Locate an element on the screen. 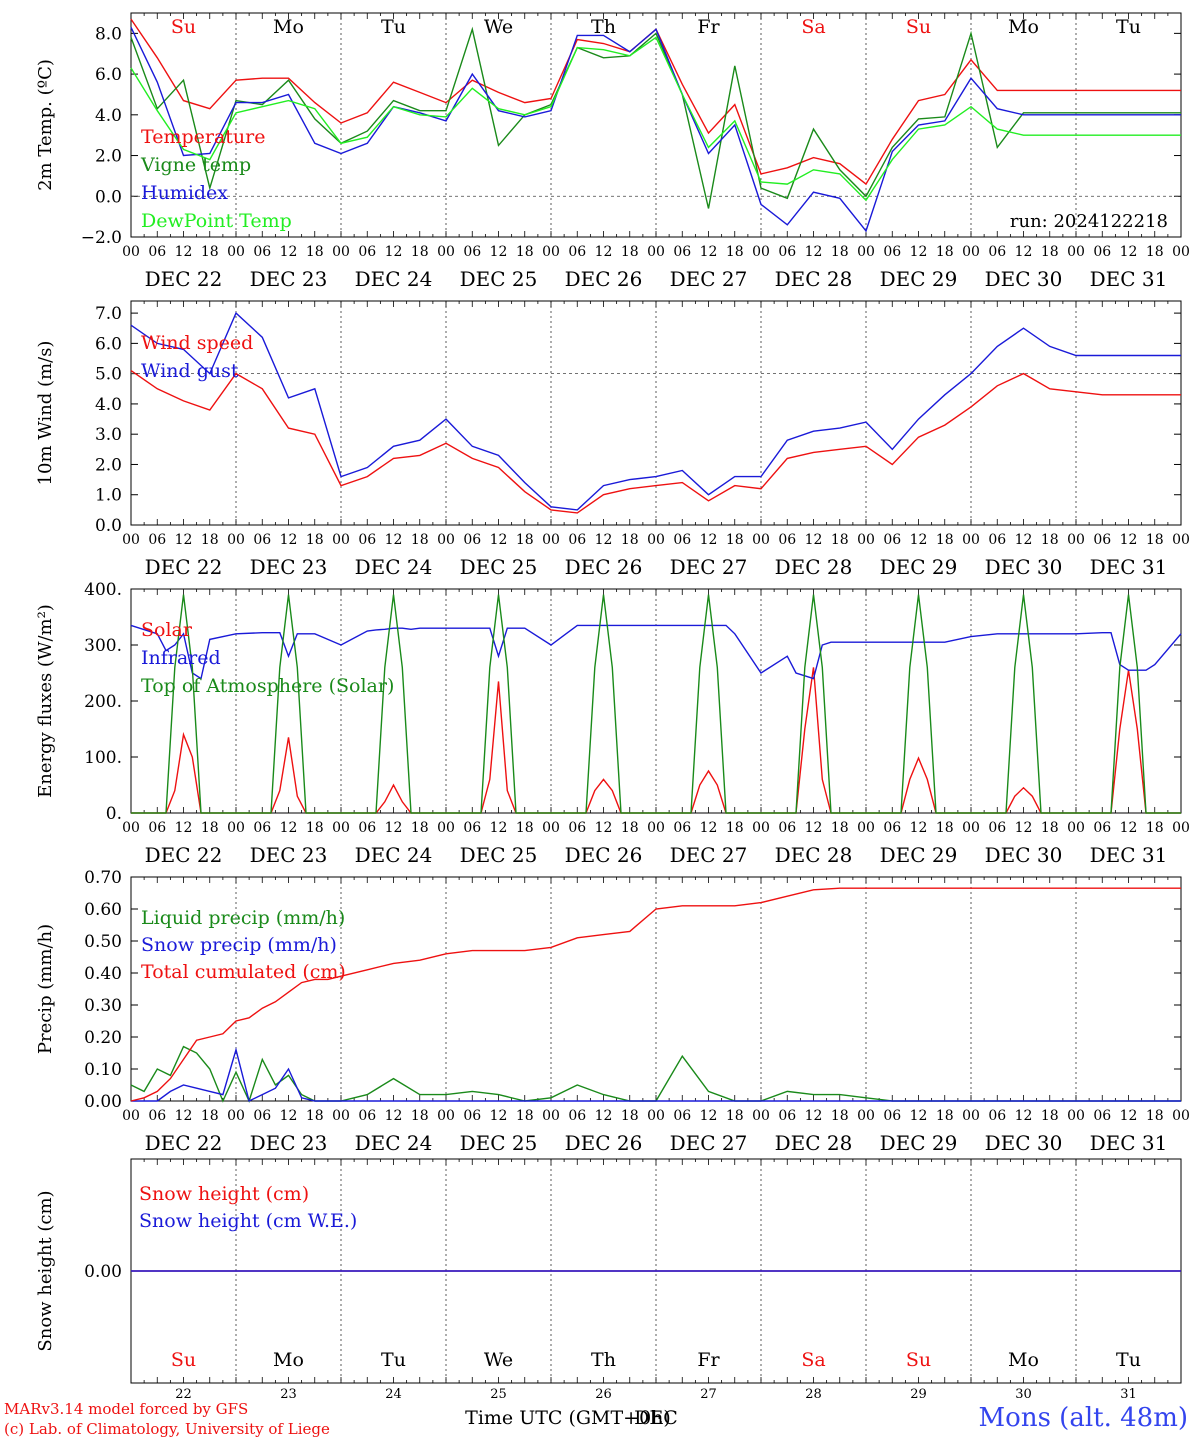 The width and height of the screenshot is (1194, 1444). day-number-label: 29 is located at coordinates (918, 1394).